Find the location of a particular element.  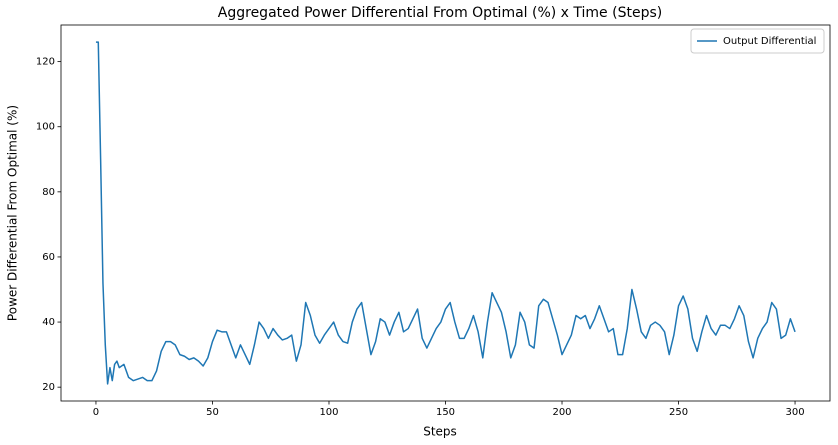

x-tick-label: 50 is located at coordinates (212, 412).